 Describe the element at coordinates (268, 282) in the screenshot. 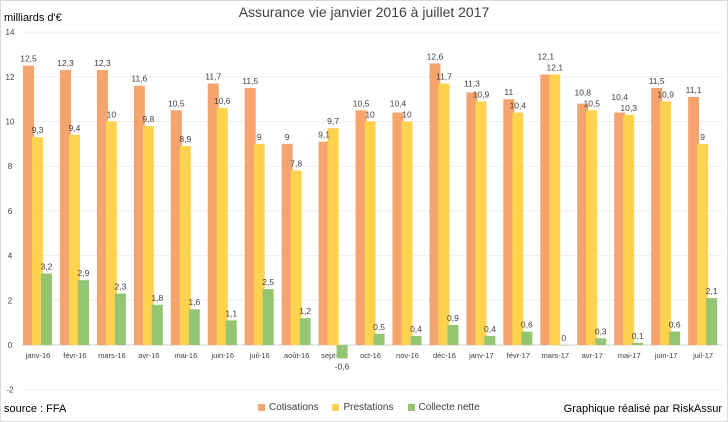

I see `data-label: 2,5` at that location.